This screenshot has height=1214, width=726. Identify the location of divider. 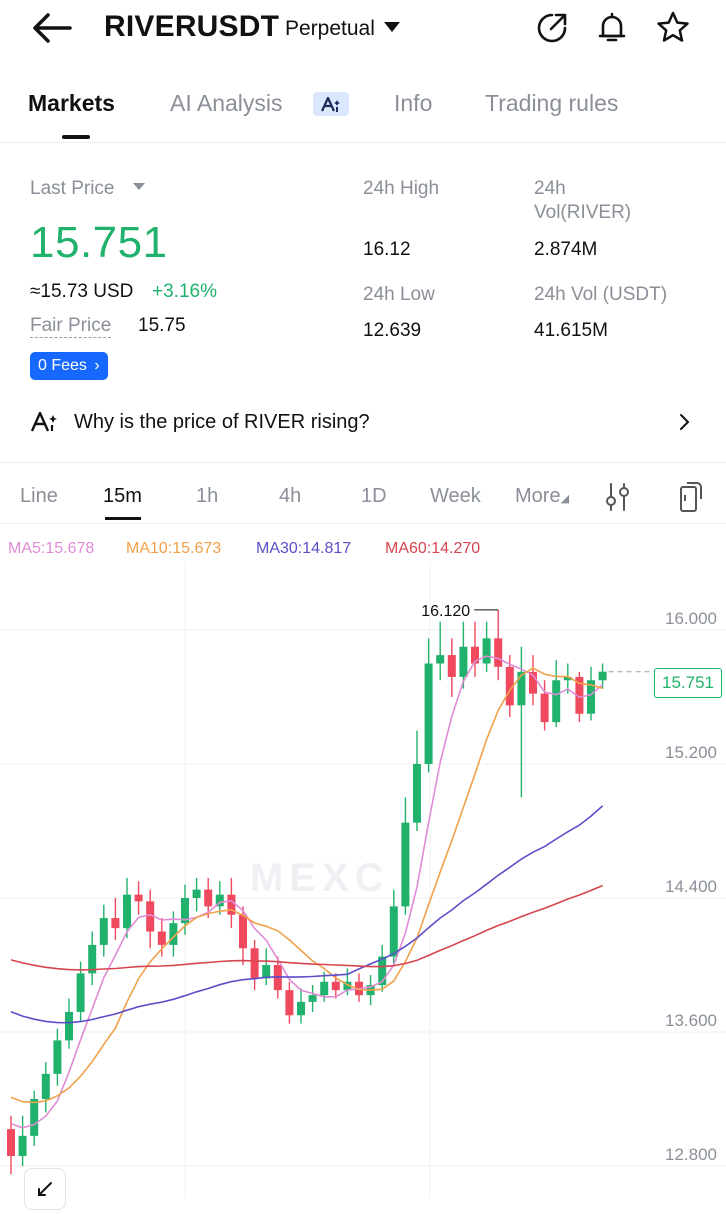
(363, 142).